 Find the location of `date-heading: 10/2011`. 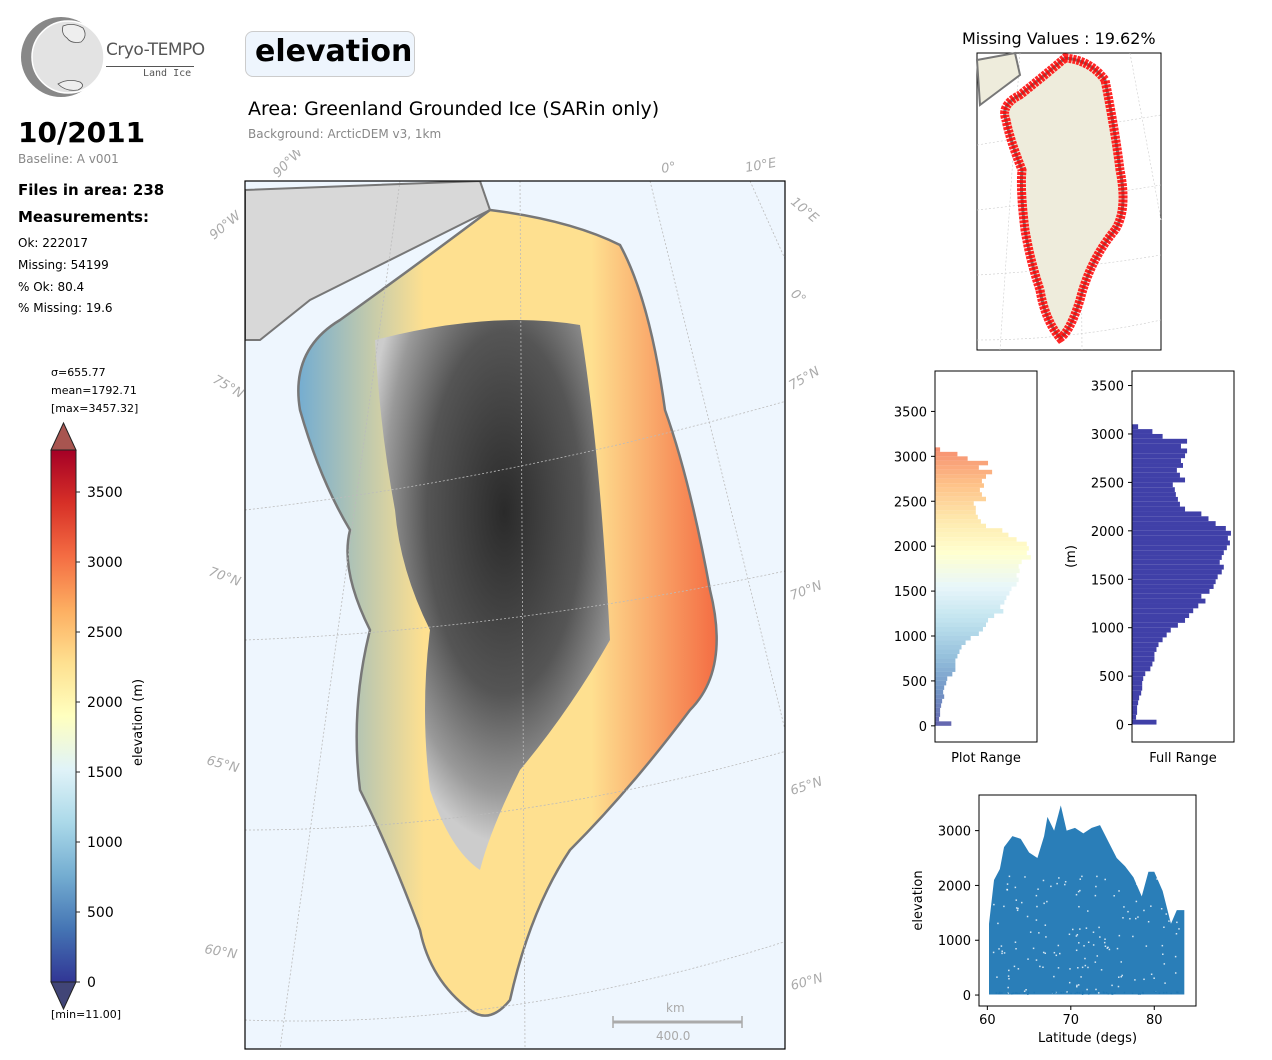

date-heading: 10/2011 is located at coordinates (82, 132).